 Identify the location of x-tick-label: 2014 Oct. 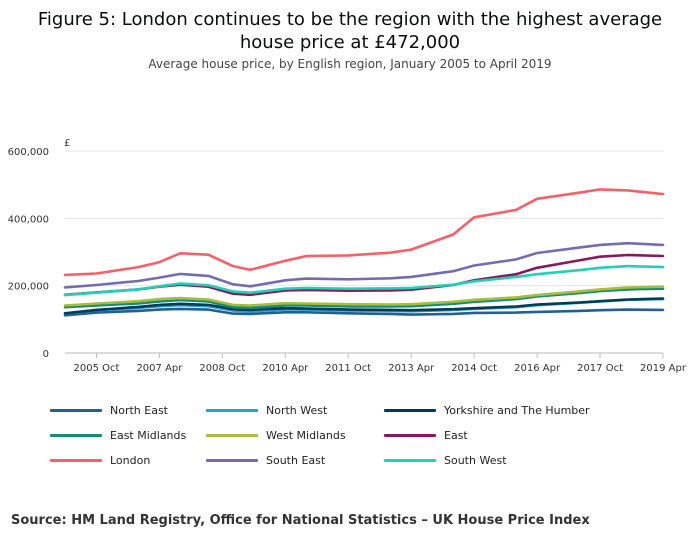
(474, 368).